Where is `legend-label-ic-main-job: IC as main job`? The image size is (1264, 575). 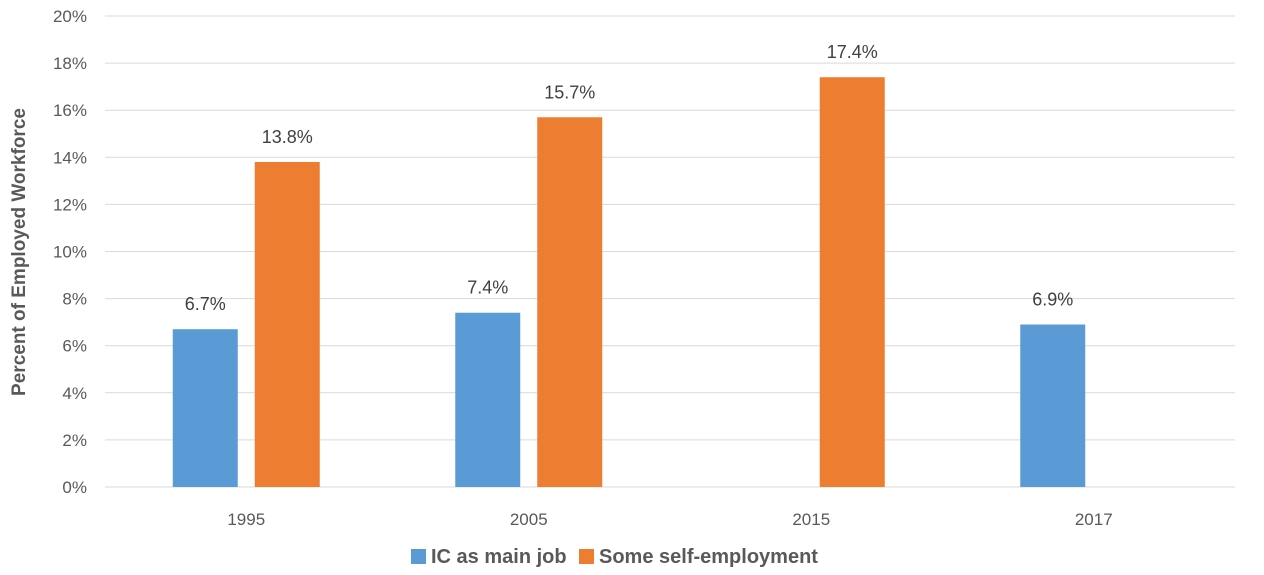
legend-label-ic-main-job: IC as main job is located at coordinates (499, 557).